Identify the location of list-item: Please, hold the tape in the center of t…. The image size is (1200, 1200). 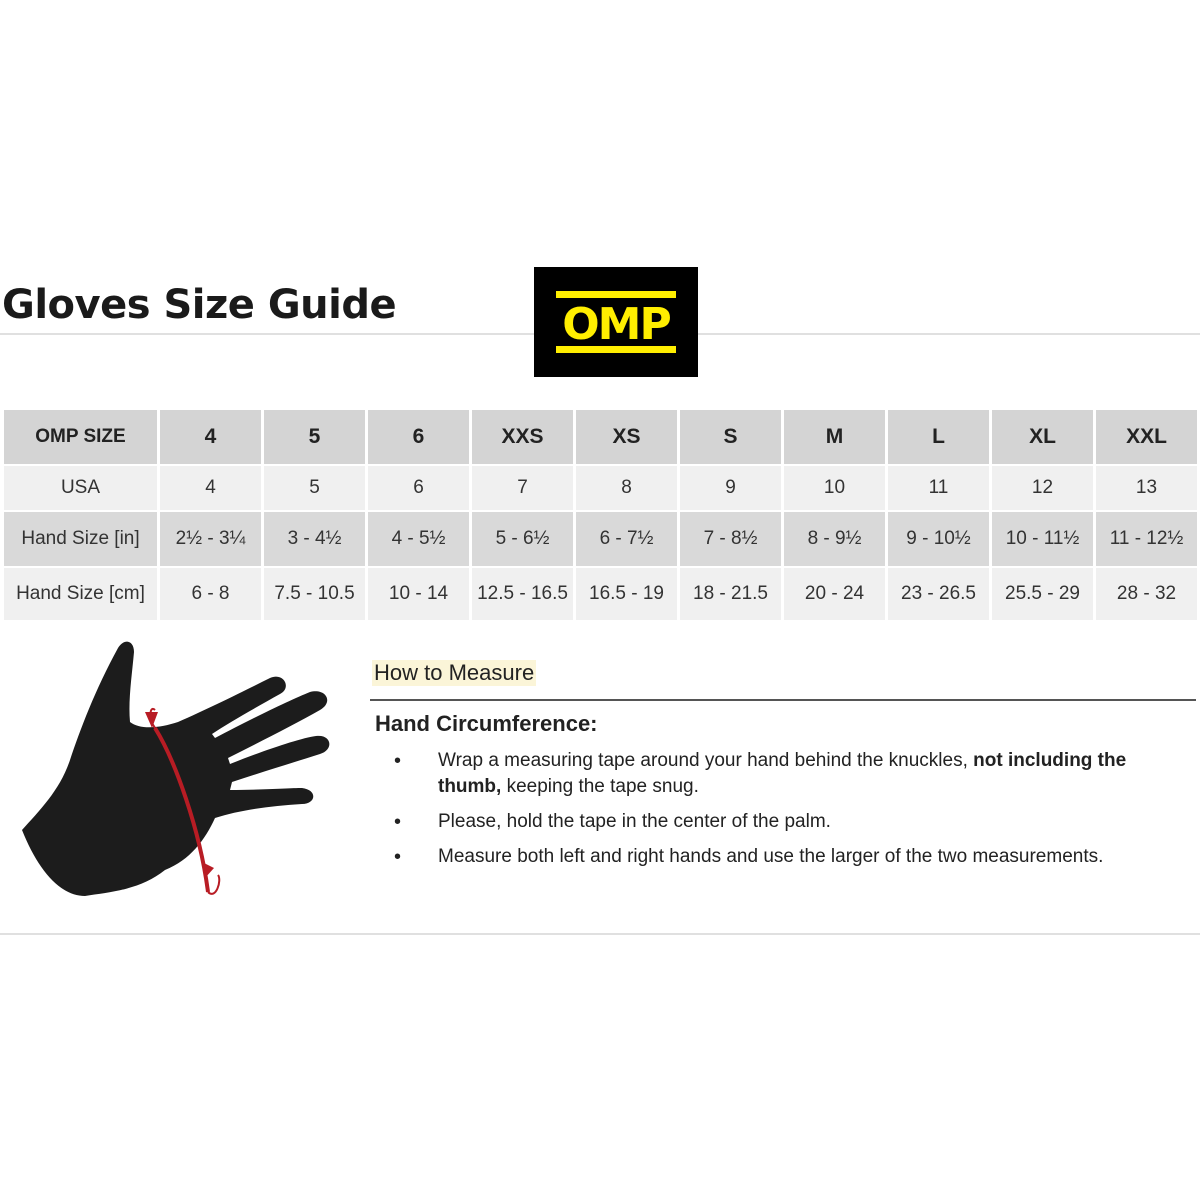
(792, 822).